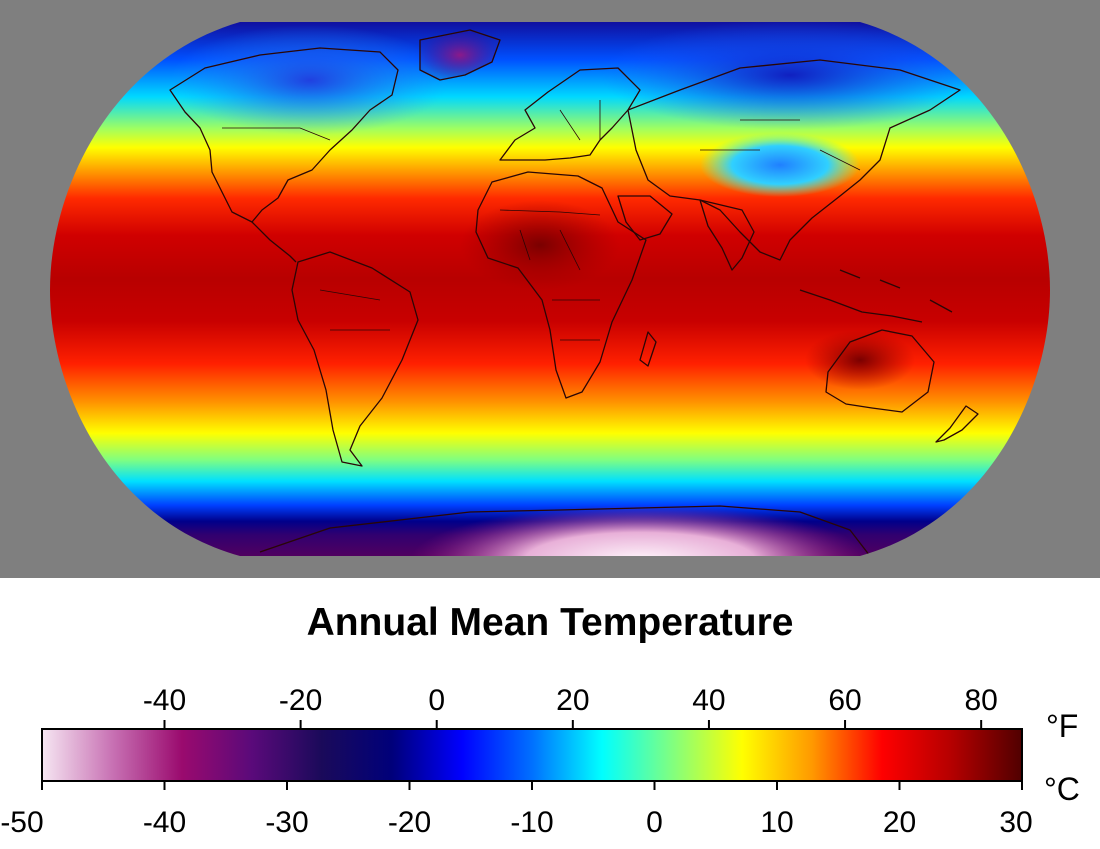  What do you see at coordinates (640, 530) in the screenshot?
I see `antarctica-cold-region` at bounding box center [640, 530].